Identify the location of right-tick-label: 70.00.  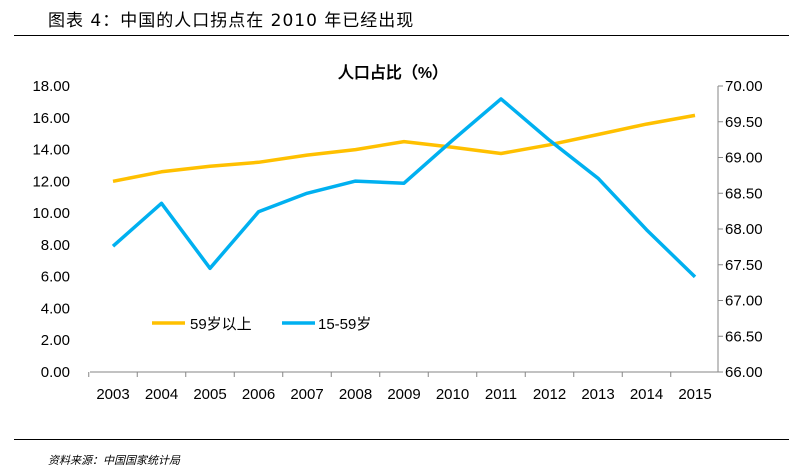
(744, 86).